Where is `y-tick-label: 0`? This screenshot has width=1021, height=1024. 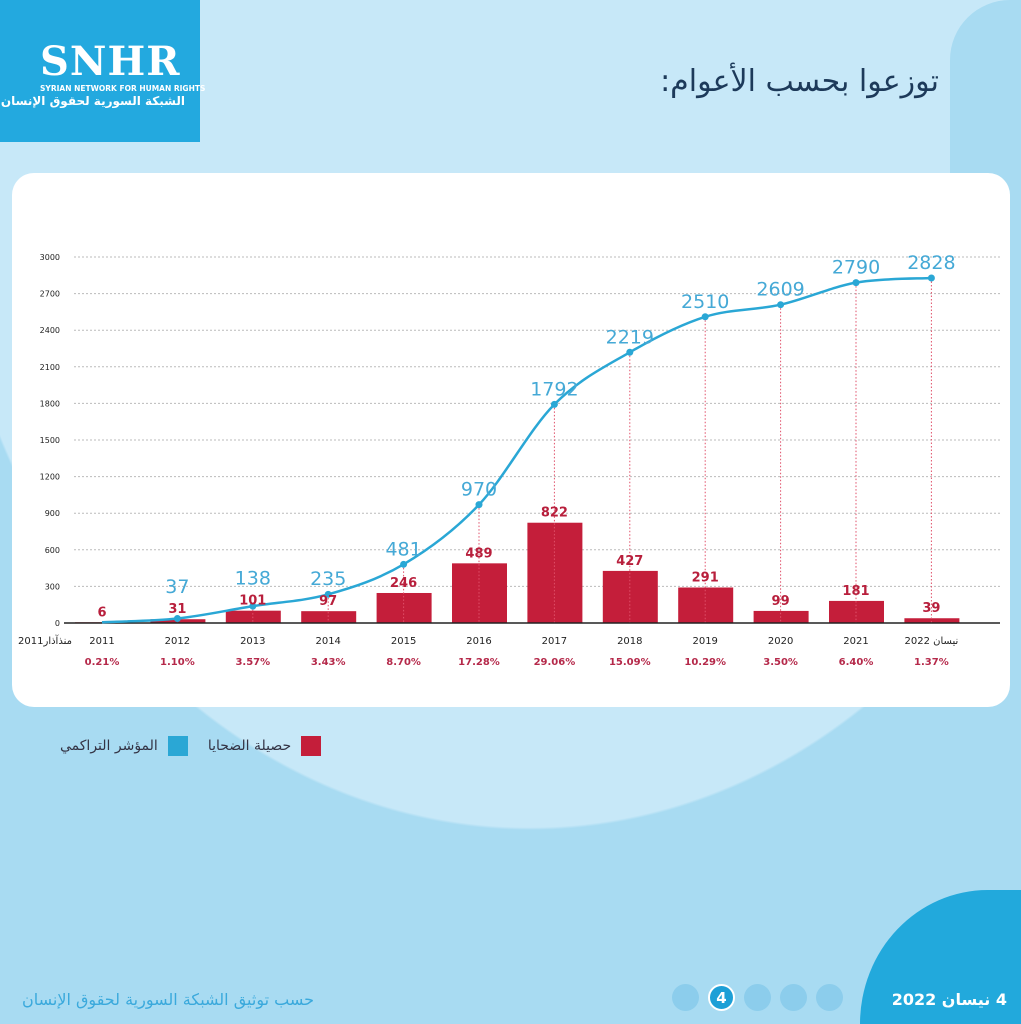
y-tick-label: 0 is located at coordinates (57, 623).